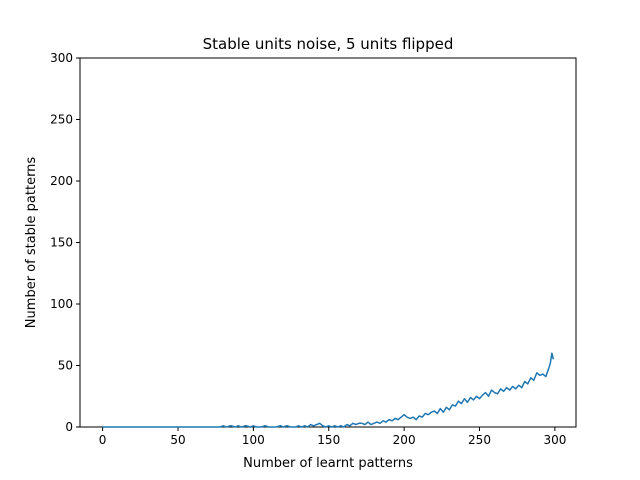 The width and height of the screenshot is (640, 480). I want to click on y-axis-label: Number of stable patterns, so click(31, 243).